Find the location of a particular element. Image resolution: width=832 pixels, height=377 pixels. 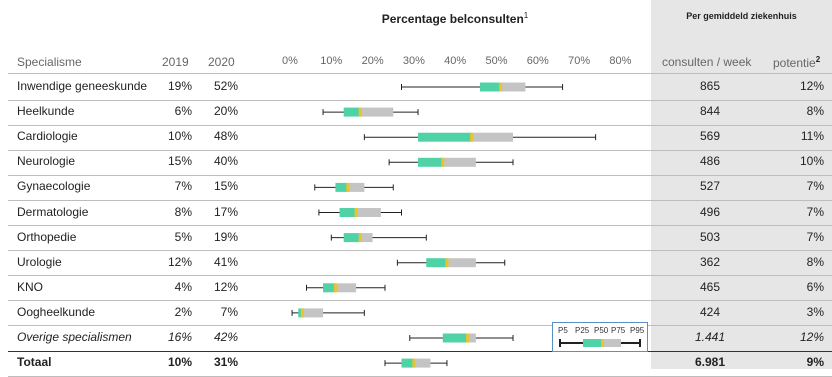

row-2020-value: 12% is located at coordinates (225, 286).